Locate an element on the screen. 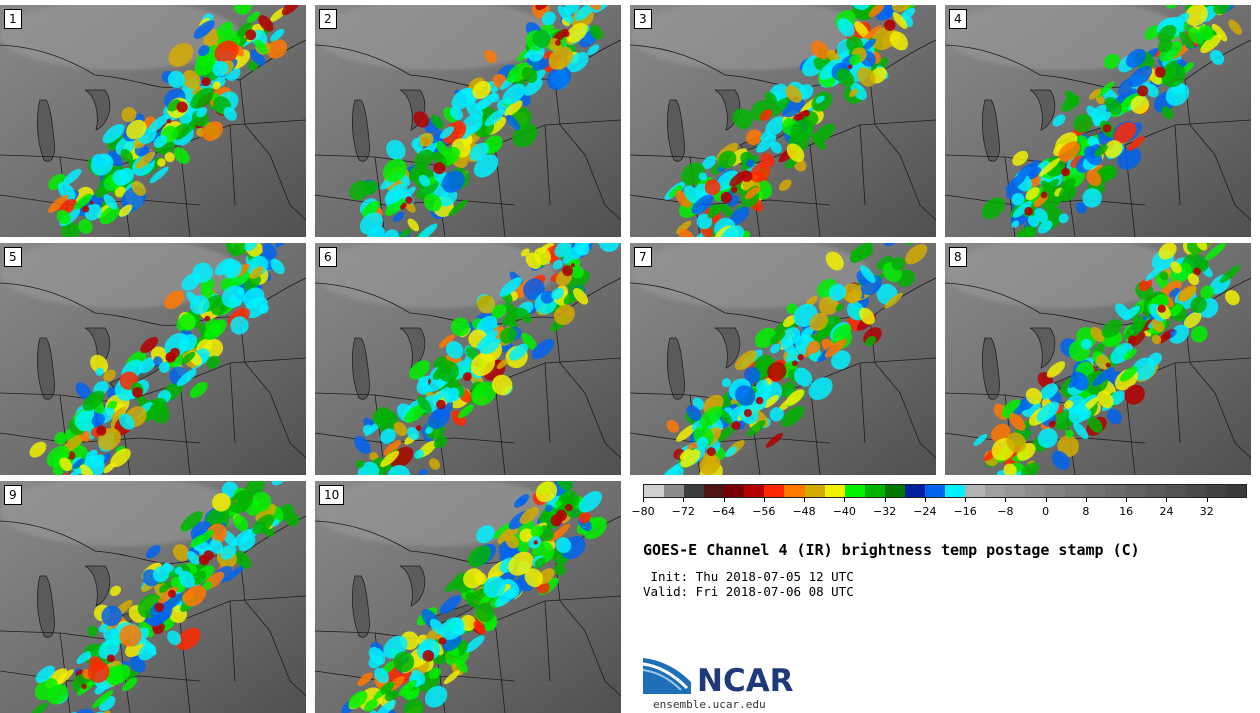 This screenshot has width=1260, height=713. colorbar-tick-label: −8 is located at coordinates (1005, 511).